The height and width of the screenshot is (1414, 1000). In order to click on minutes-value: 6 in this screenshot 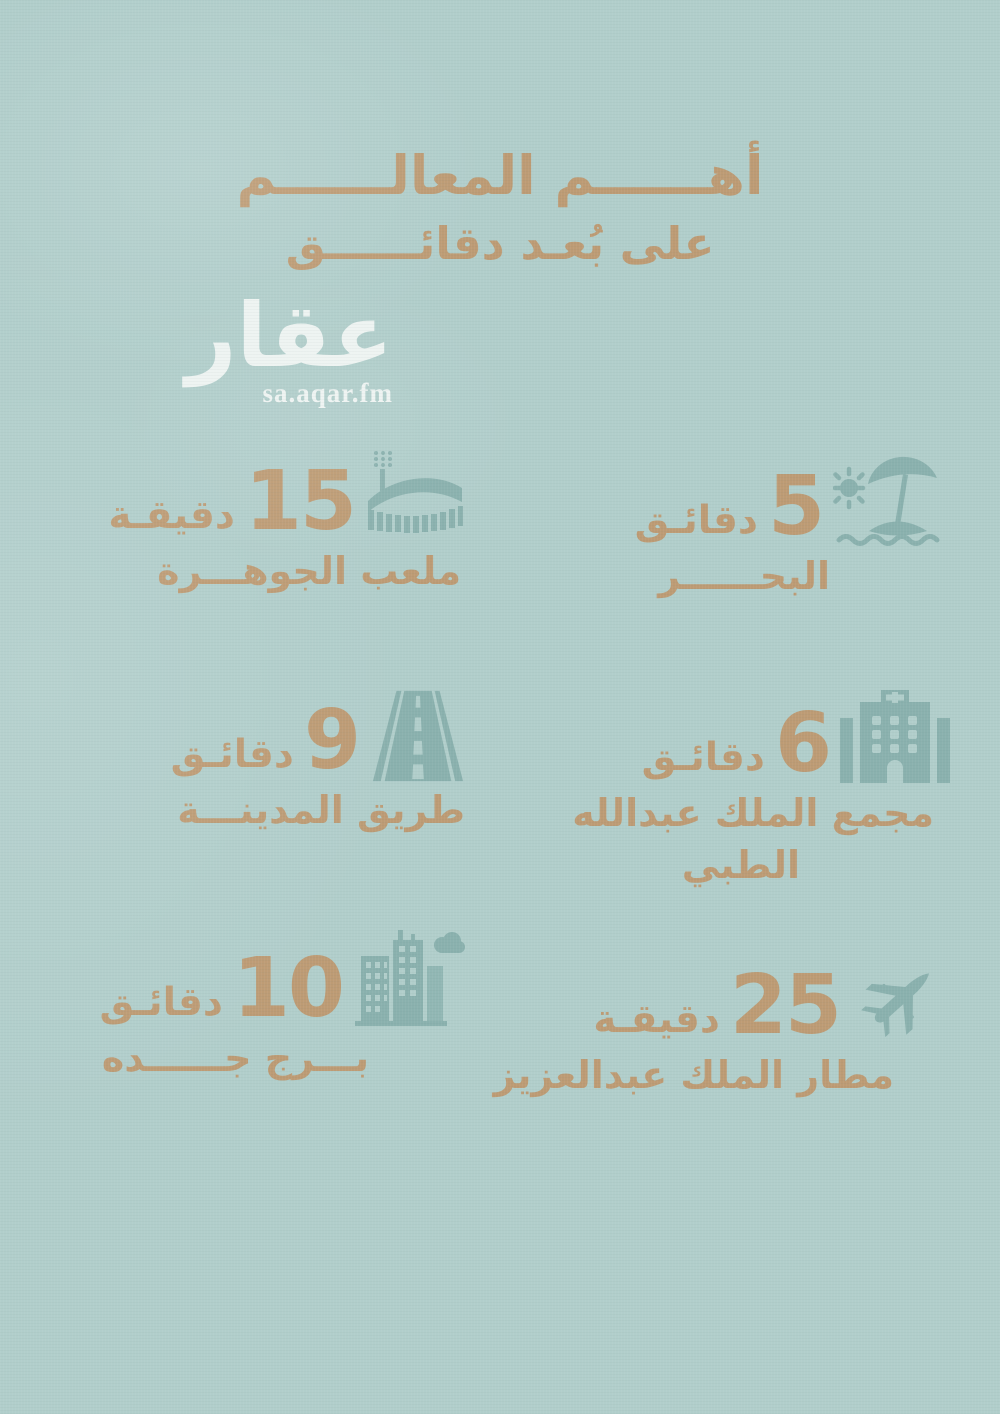, I will do `click(803, 743)`.